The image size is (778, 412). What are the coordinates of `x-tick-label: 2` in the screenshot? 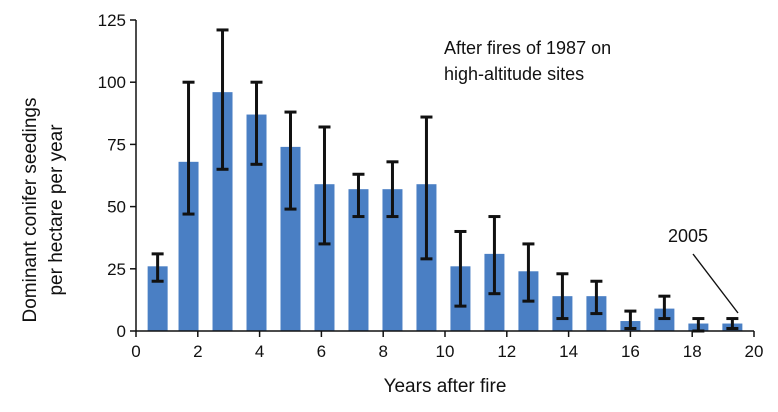 It's located at (197, 351).